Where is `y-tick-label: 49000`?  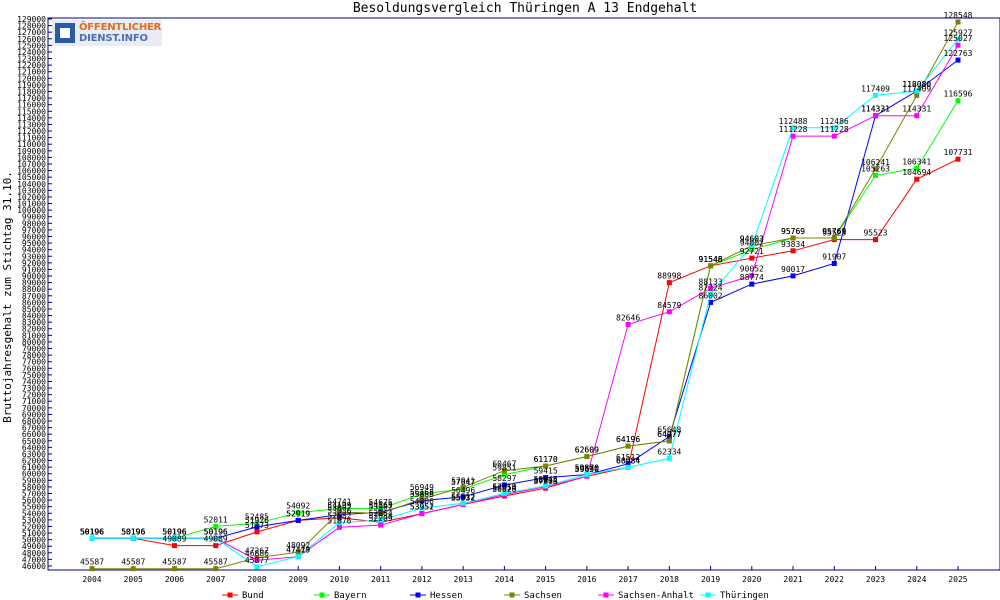 y-tick-label: 49000 is located at coordinates (34, 546).